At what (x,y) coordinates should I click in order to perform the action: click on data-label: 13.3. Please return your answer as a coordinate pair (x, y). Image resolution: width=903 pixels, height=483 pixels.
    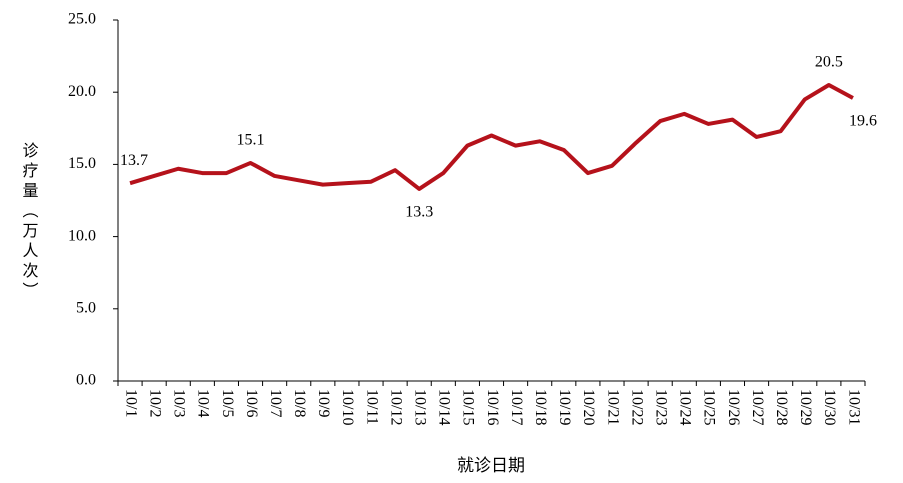
    Looking at the image, I should click on (419, 212).